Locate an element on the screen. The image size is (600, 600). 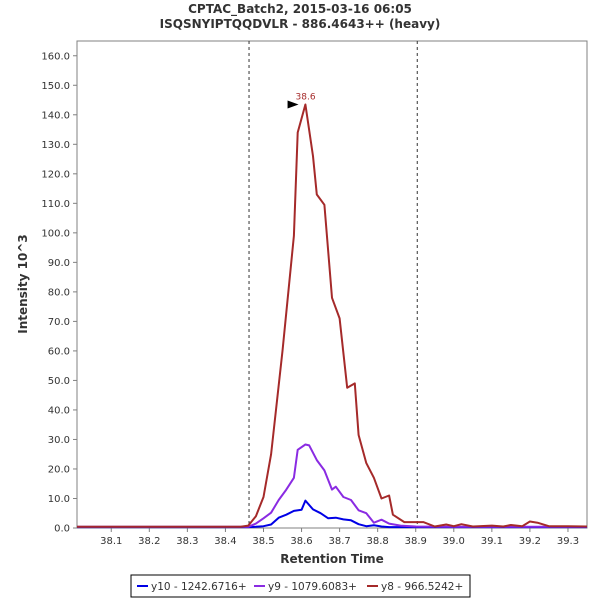
y-tick-label: 10.0 is located at coordinates (59, 499).